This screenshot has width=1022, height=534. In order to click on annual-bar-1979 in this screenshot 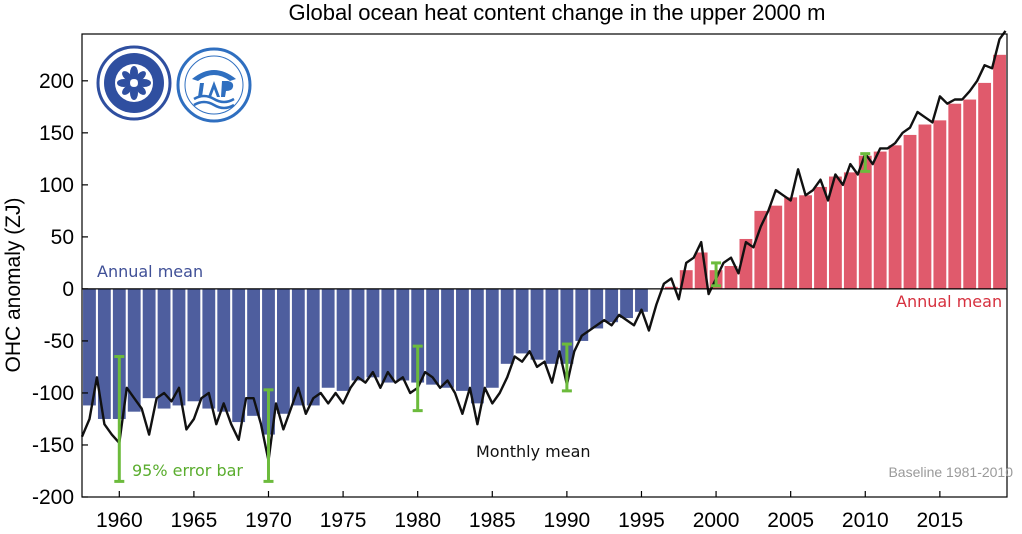, I will do `click(403, 334)`.